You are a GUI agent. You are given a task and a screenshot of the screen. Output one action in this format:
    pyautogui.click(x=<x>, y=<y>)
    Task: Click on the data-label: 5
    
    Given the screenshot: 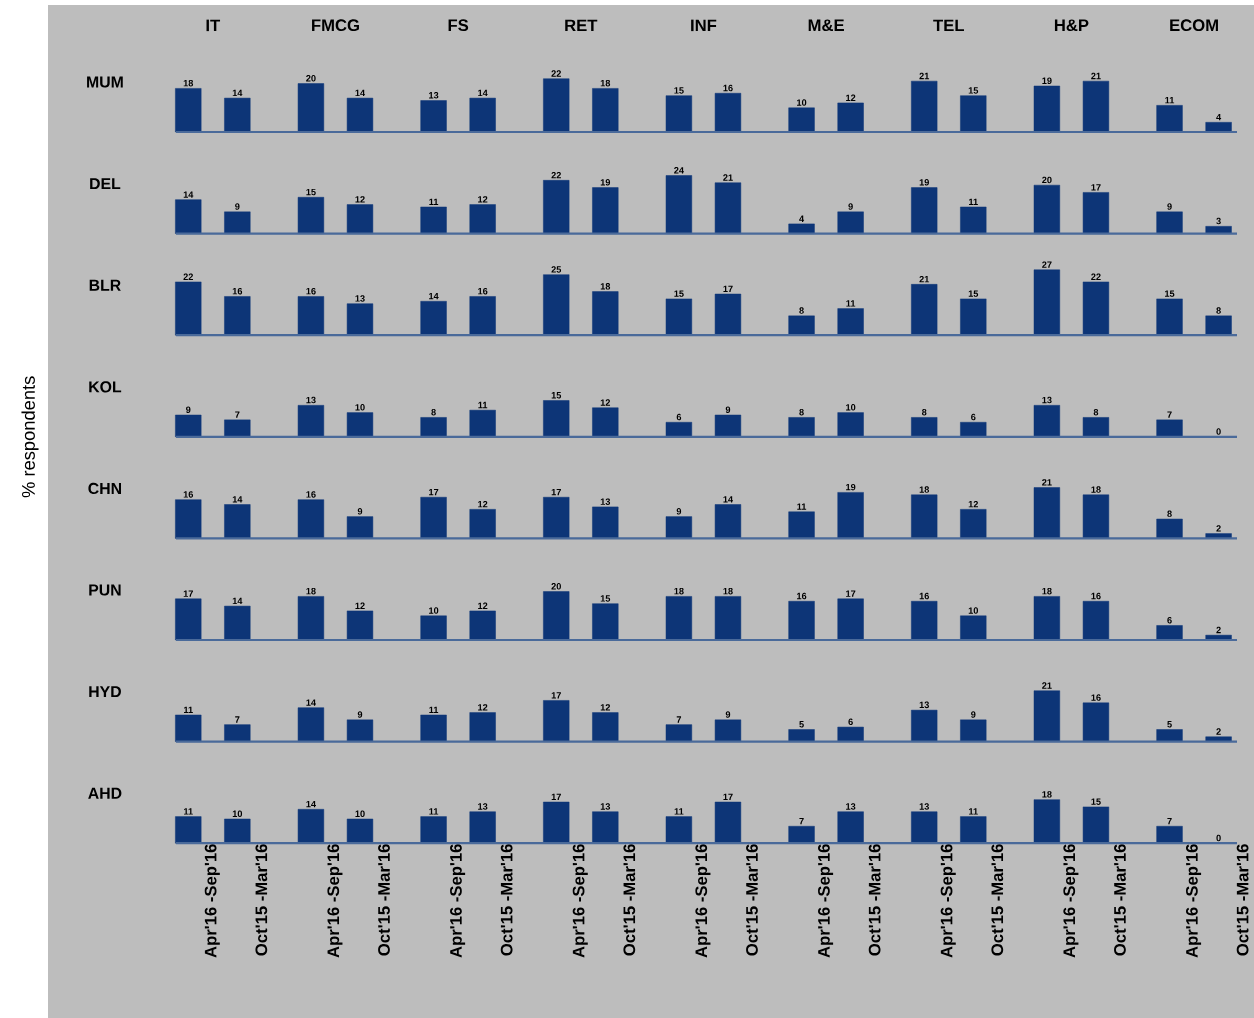 What is the action you would take?
    pyautogui.click(x=1169, y=724)
    